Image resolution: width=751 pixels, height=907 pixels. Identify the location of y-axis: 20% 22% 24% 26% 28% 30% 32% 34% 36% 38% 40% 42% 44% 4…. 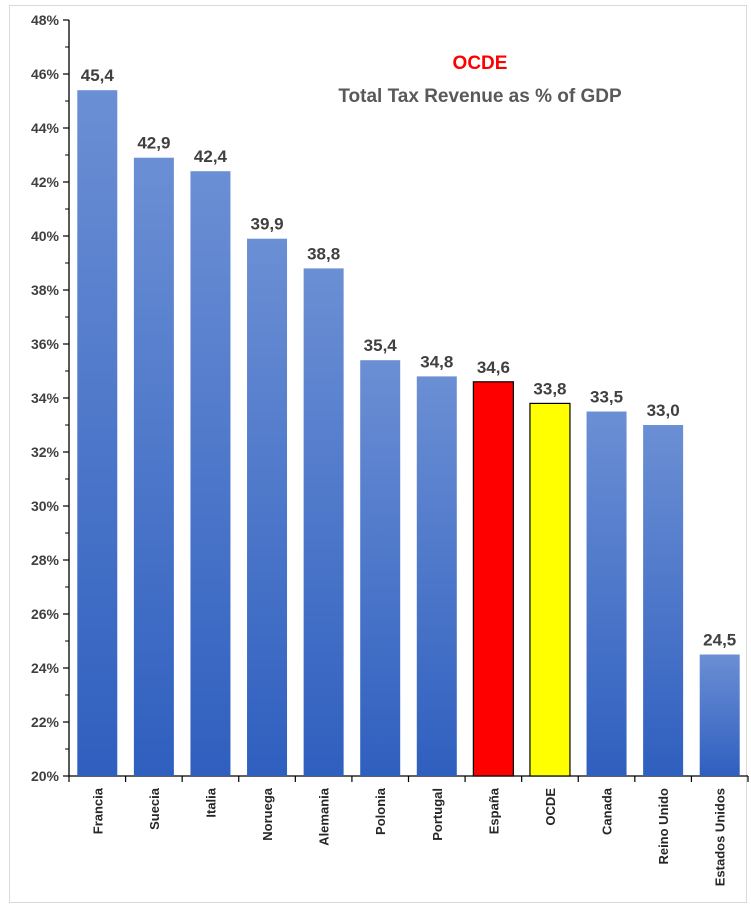
(50, 398).